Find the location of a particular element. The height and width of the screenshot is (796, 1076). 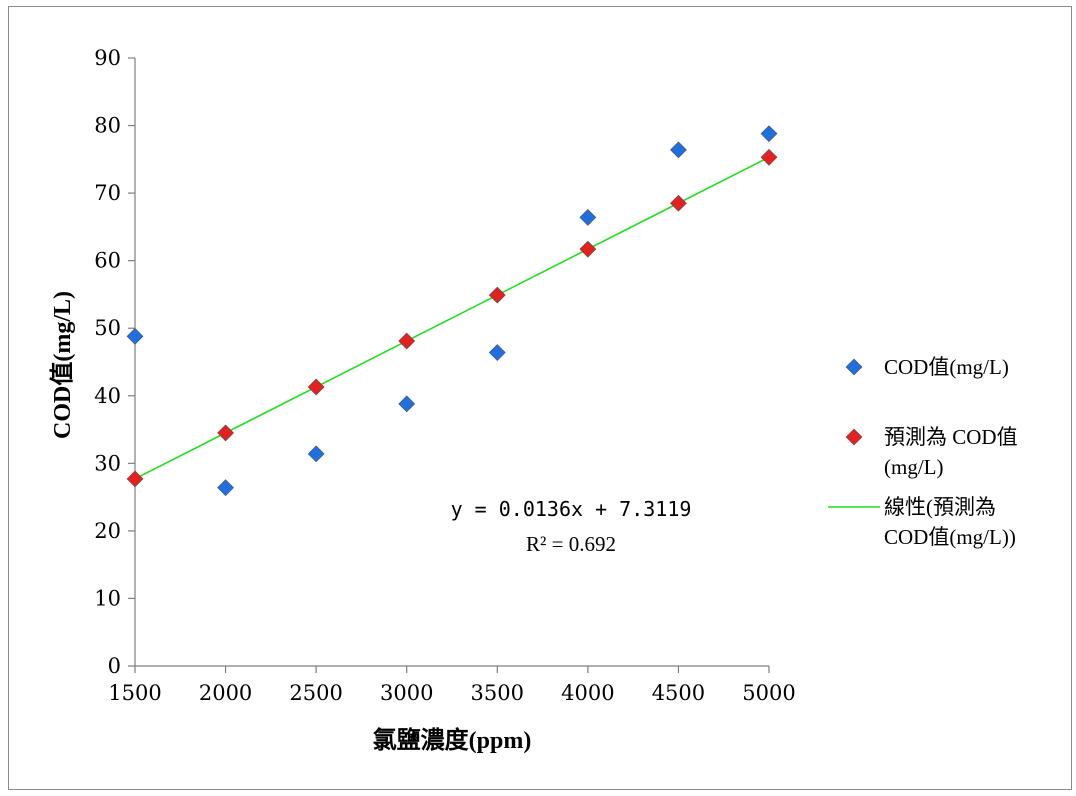

x-tick-label: 1500 is located at coordinates (134, 693).